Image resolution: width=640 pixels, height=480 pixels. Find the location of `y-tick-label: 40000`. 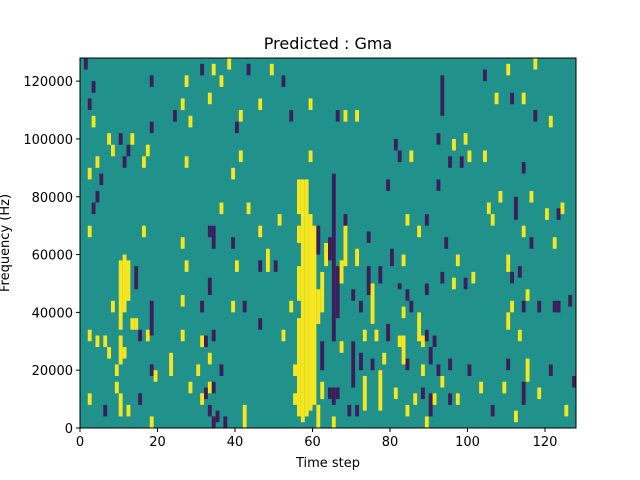

y-tick-label: 40000 is located at coordinates (52, 313).